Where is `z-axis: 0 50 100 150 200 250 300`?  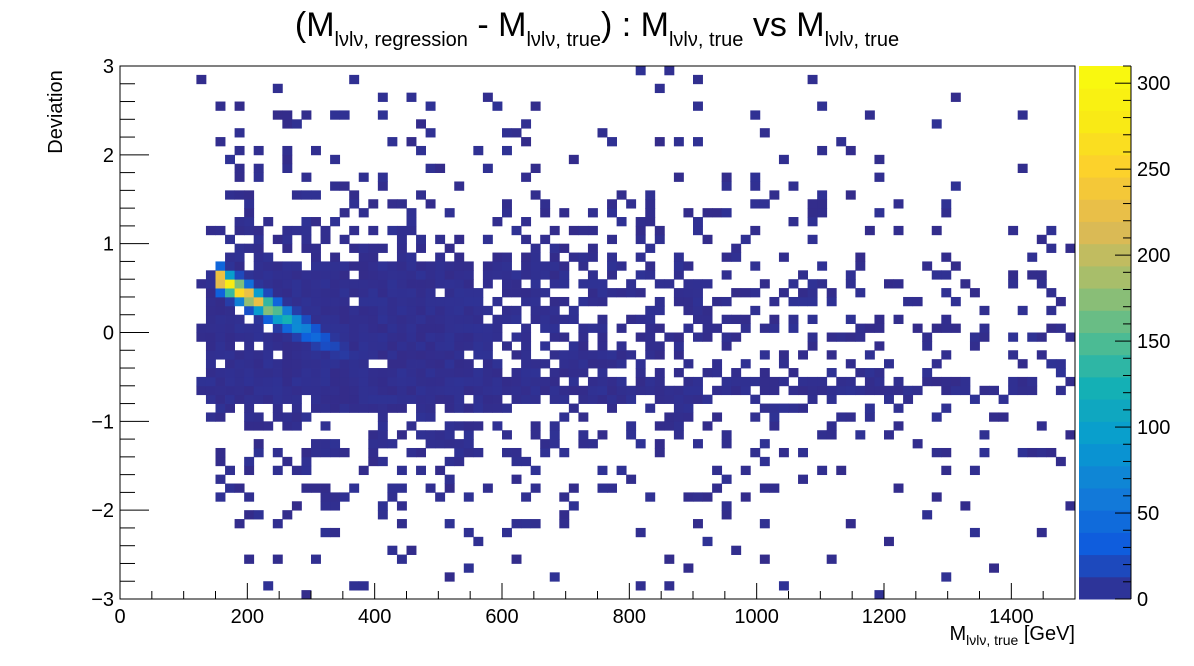
z-axis: 0 50 100 150 200 250 300 is located at coordinates (1142, 338).